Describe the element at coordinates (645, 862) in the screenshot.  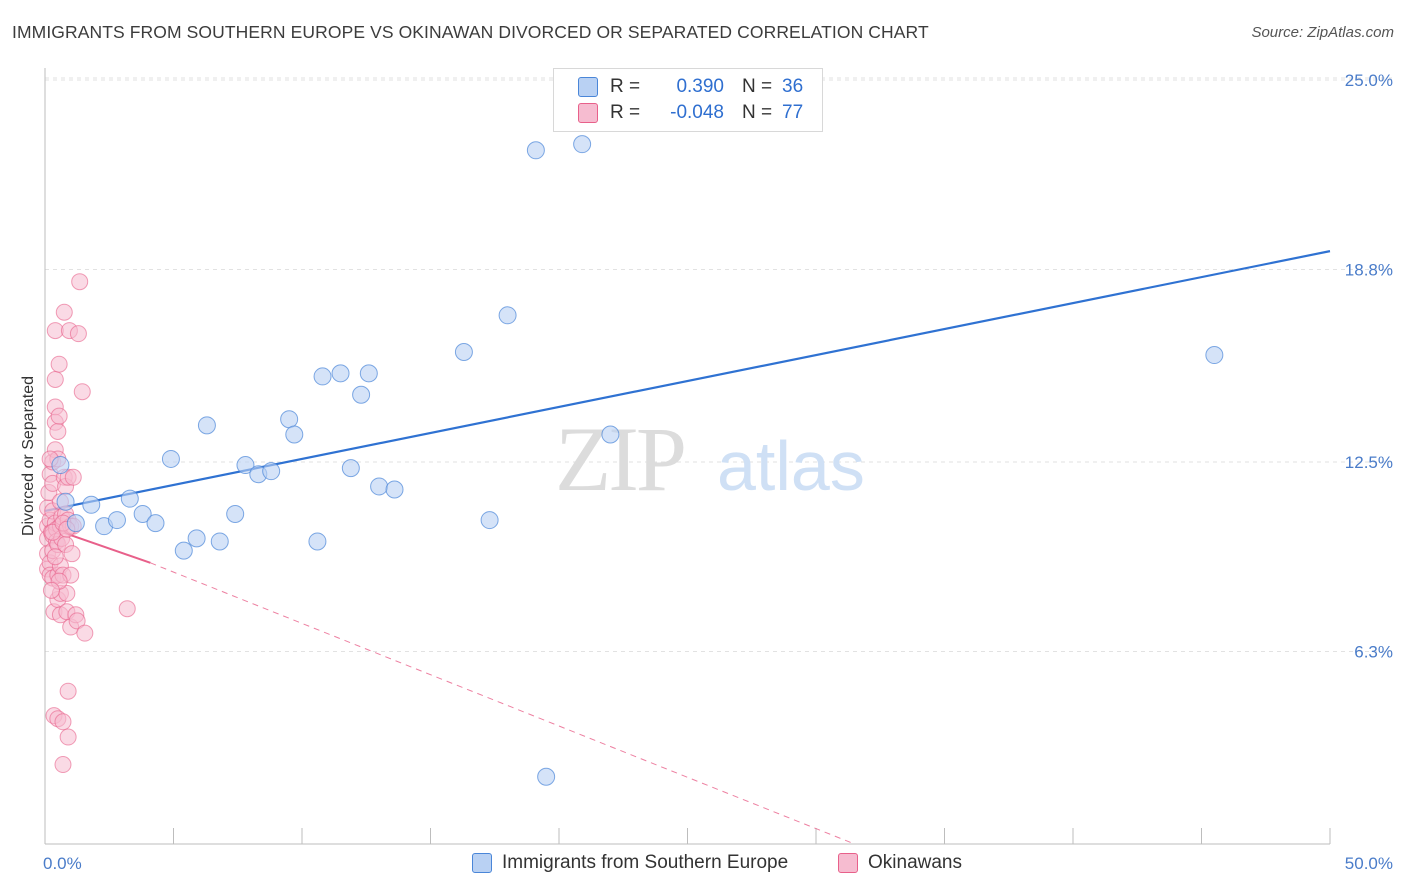
I see `bottom-legend-label: Immigrants from Southern Europe` at that location.